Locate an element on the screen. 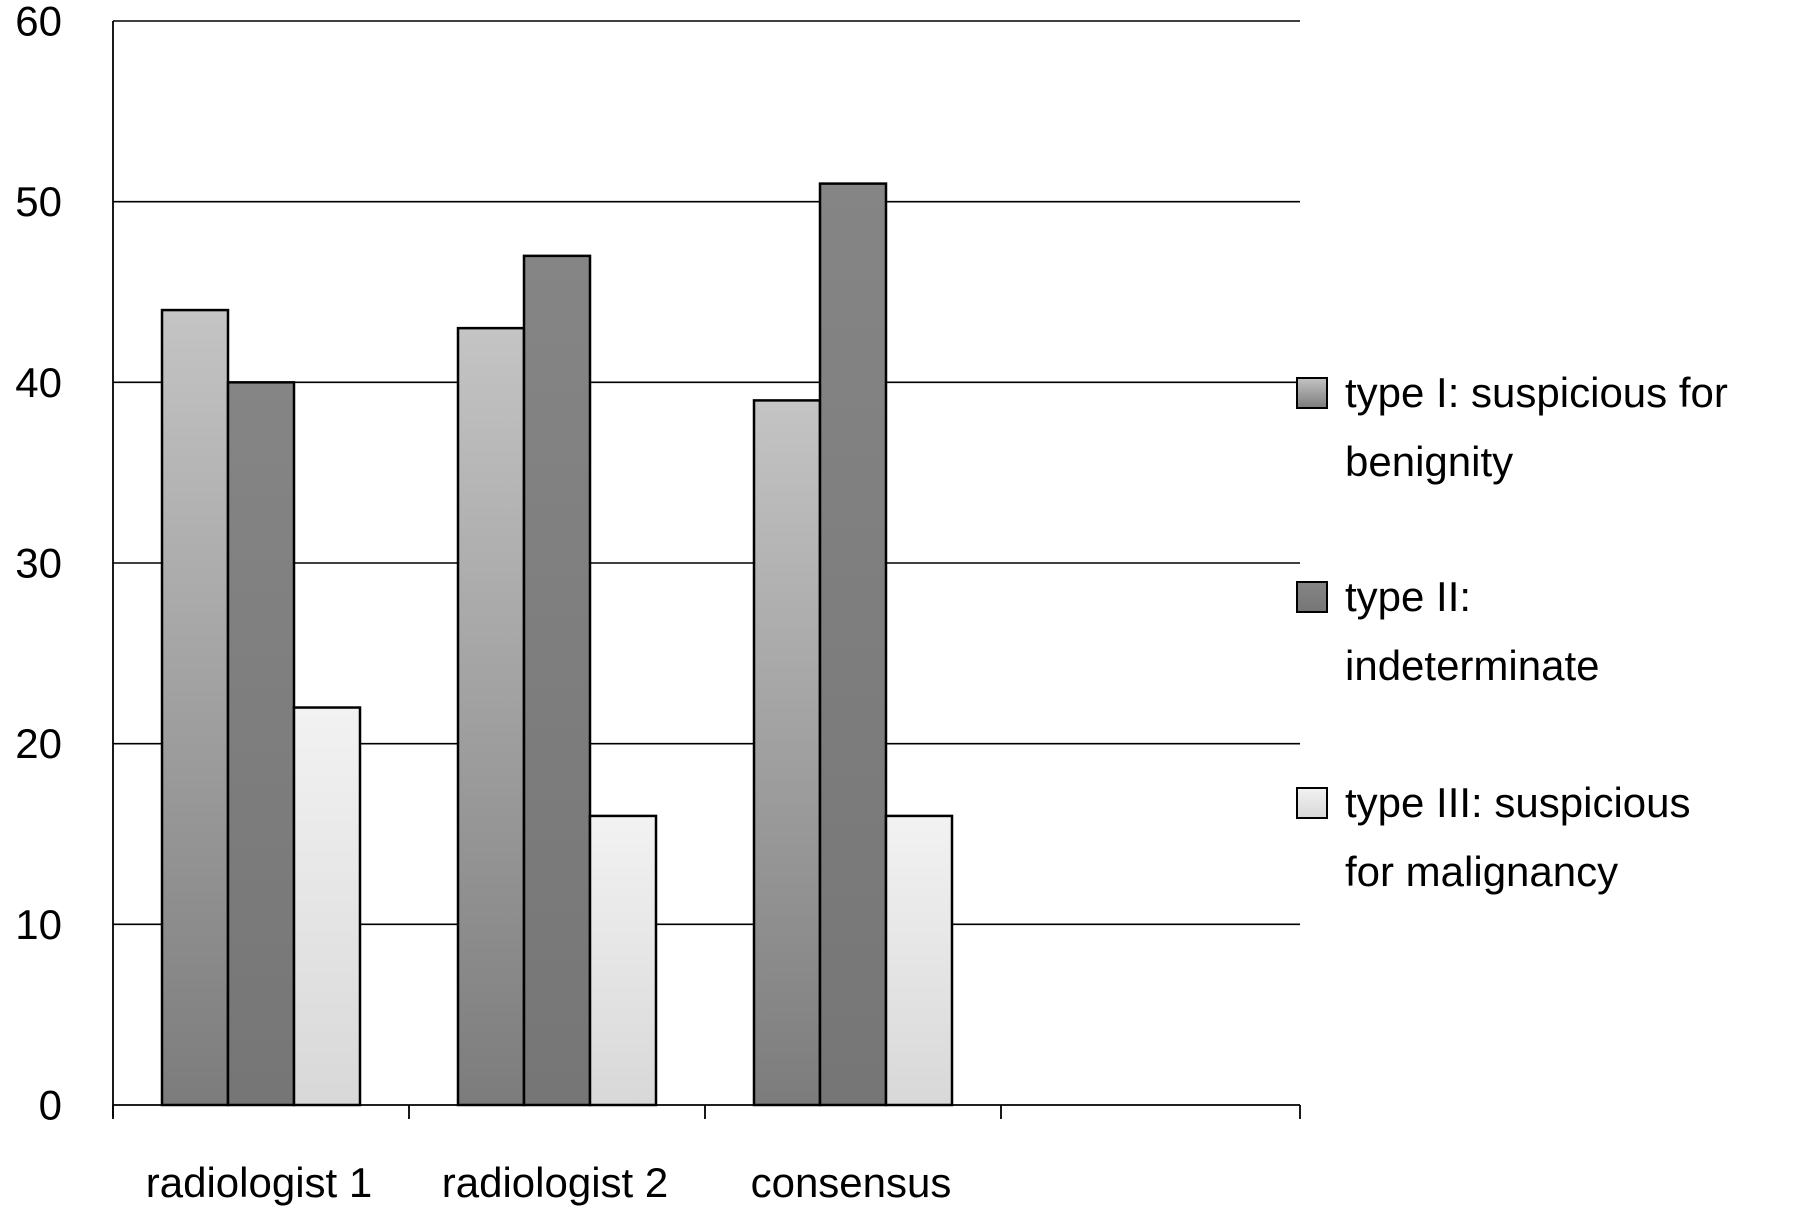 Image resolution: width=1800 pixels, height=1229 pixels. legend-label: for malignancy is located at coordinates (1481, 871).